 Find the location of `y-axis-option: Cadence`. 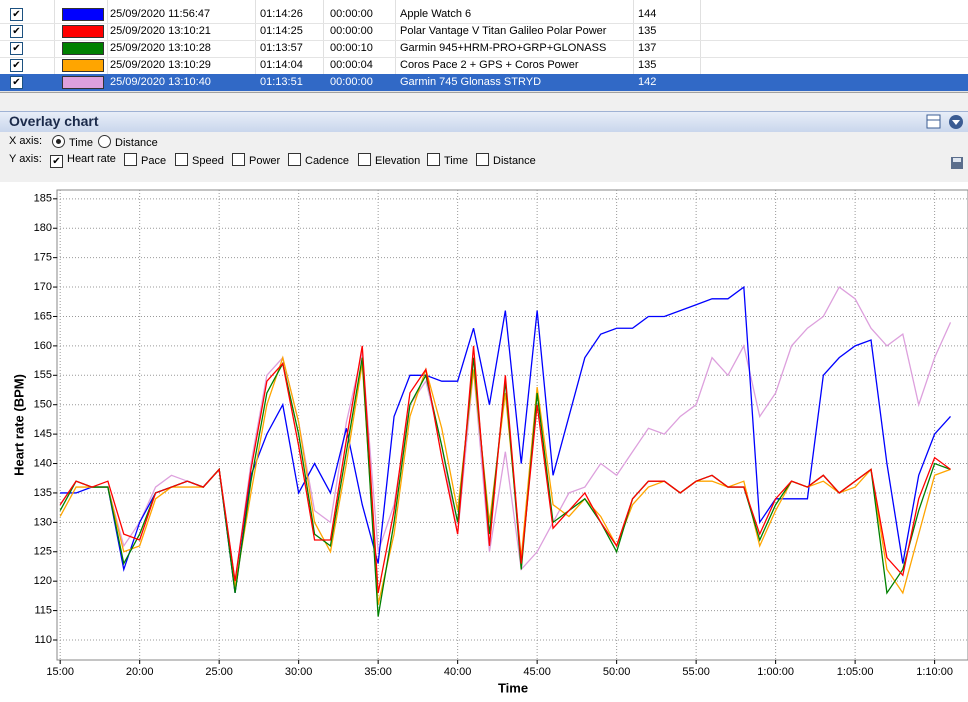

y-axis-option: Cadence is located at coordinates (318, 160).